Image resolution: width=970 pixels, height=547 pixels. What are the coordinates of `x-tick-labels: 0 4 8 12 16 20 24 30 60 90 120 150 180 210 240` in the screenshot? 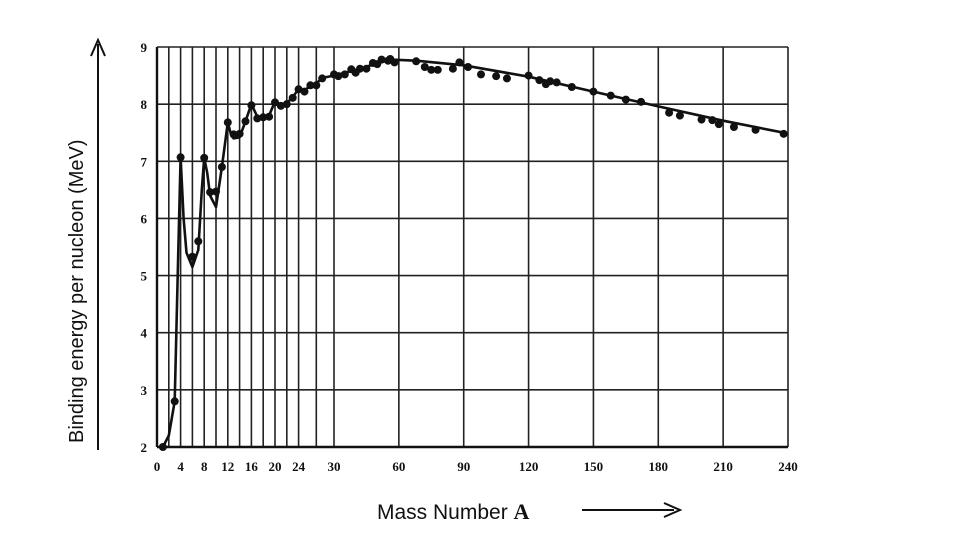 It's located at (476, 466).